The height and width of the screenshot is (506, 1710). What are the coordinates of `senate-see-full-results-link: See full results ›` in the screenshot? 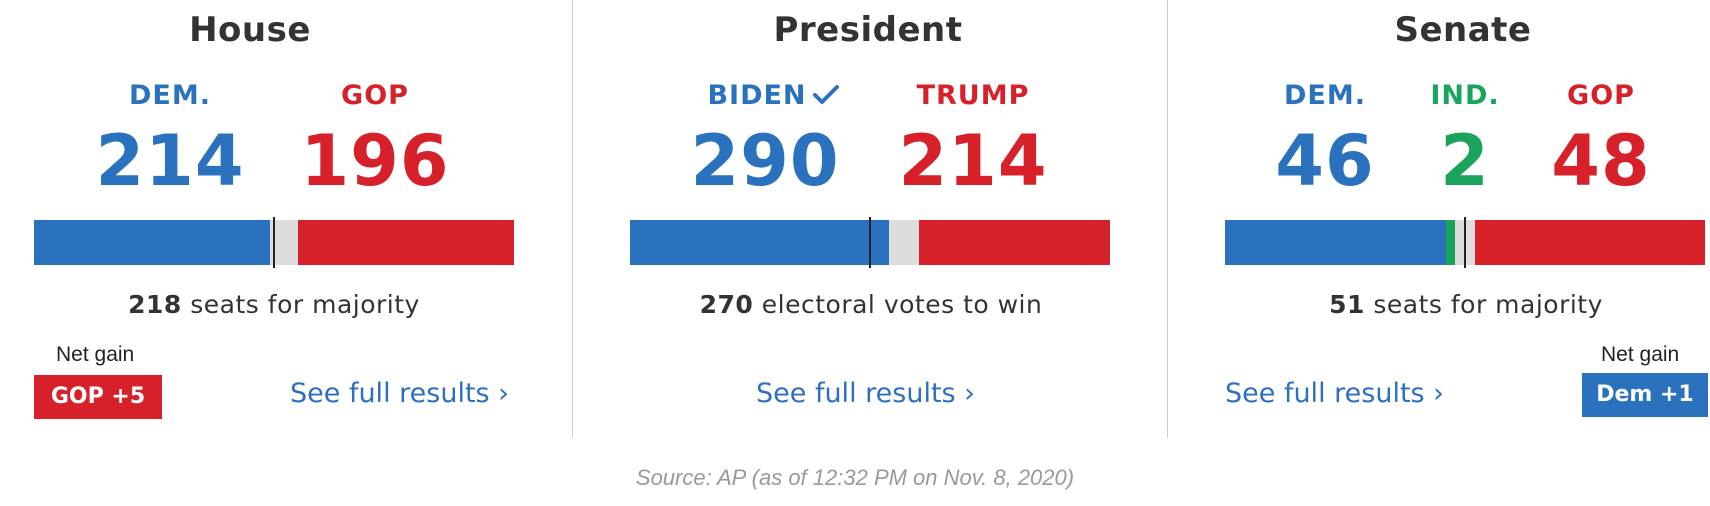 It's located at (1334, 393).